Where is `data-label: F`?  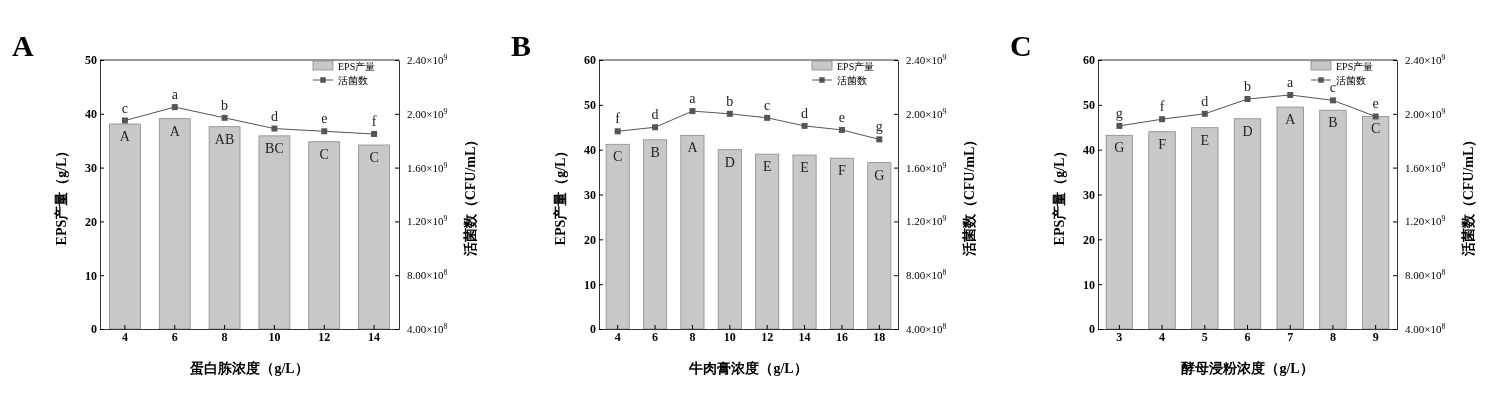
data-label: F is located at coordinates (842, 171).